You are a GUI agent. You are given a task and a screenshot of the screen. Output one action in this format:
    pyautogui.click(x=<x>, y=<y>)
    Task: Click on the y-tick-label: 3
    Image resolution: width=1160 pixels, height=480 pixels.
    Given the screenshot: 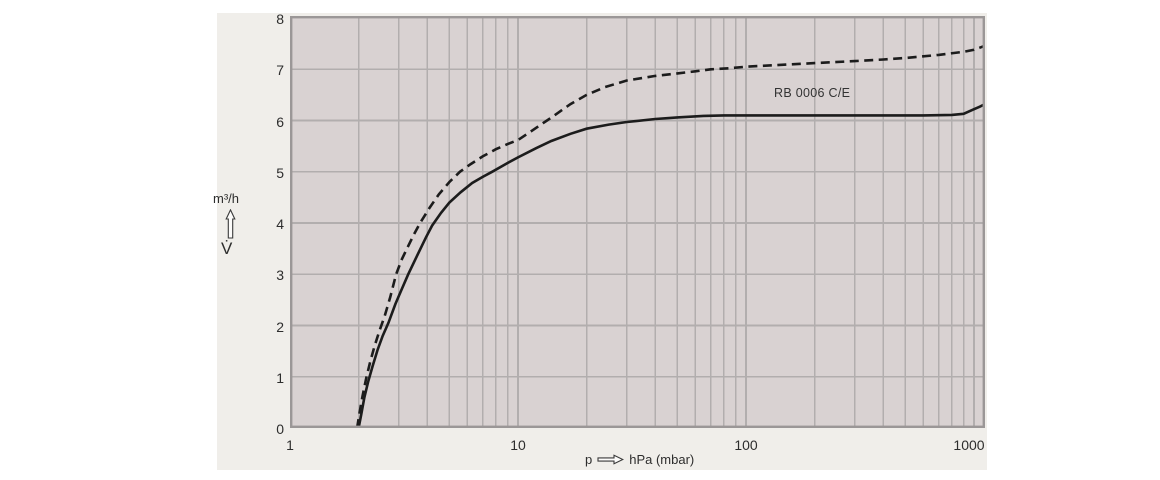 What is the action you would take?
    pyautogui.click(x=280, y=275)
    